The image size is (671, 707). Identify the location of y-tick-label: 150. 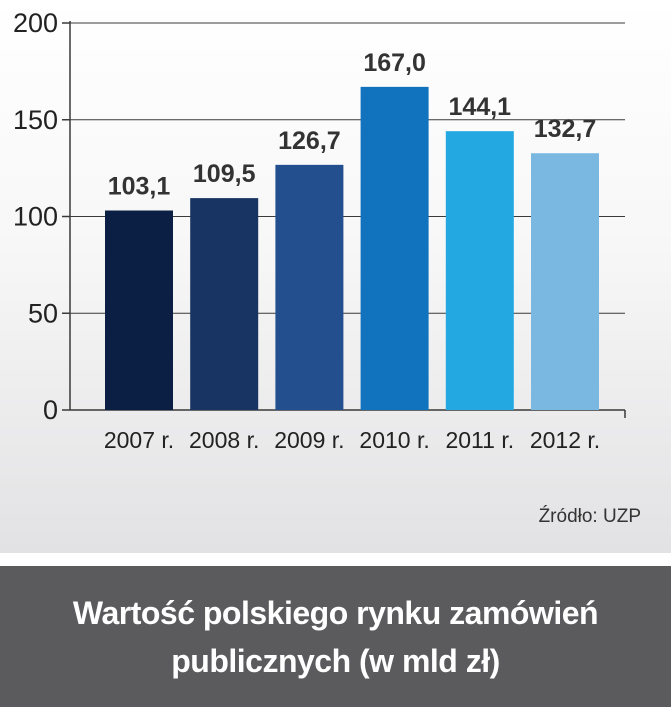
(35, 120).